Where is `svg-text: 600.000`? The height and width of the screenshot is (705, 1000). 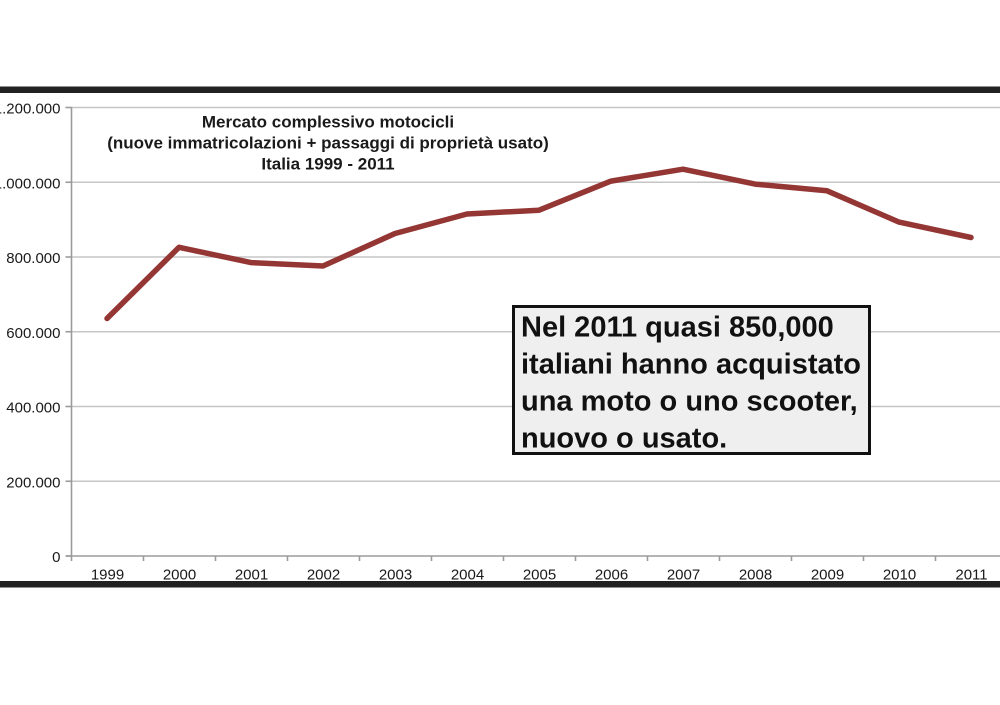
svg-text: 600.000 is located at coordinates (33, 333).